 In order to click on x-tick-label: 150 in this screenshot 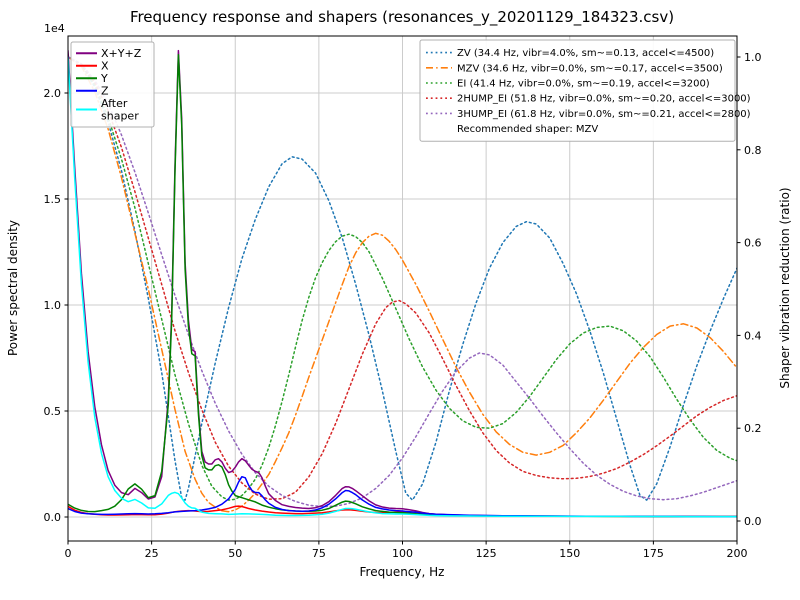, I will do `click(569, 553)`.